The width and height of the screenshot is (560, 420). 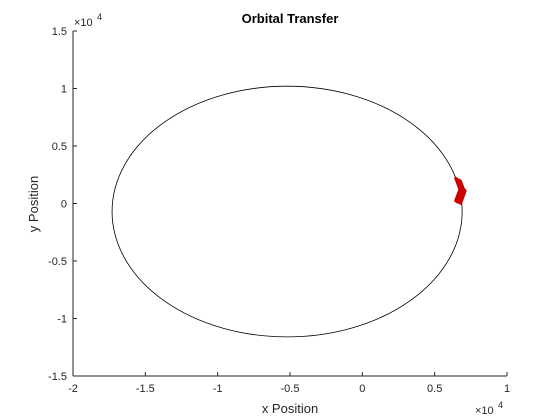 I want to click on x-tick-label: 1, so click(x=507, y=389).